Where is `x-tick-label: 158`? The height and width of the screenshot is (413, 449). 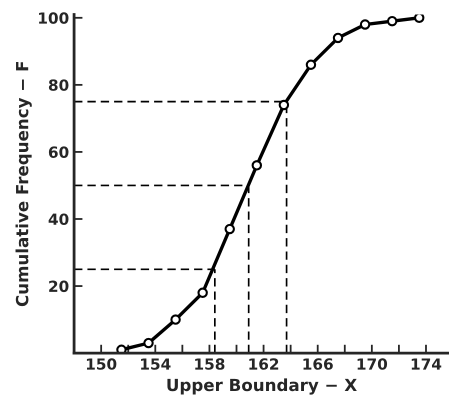
x-tick-label: 158 is located at coordinates (209, 364).